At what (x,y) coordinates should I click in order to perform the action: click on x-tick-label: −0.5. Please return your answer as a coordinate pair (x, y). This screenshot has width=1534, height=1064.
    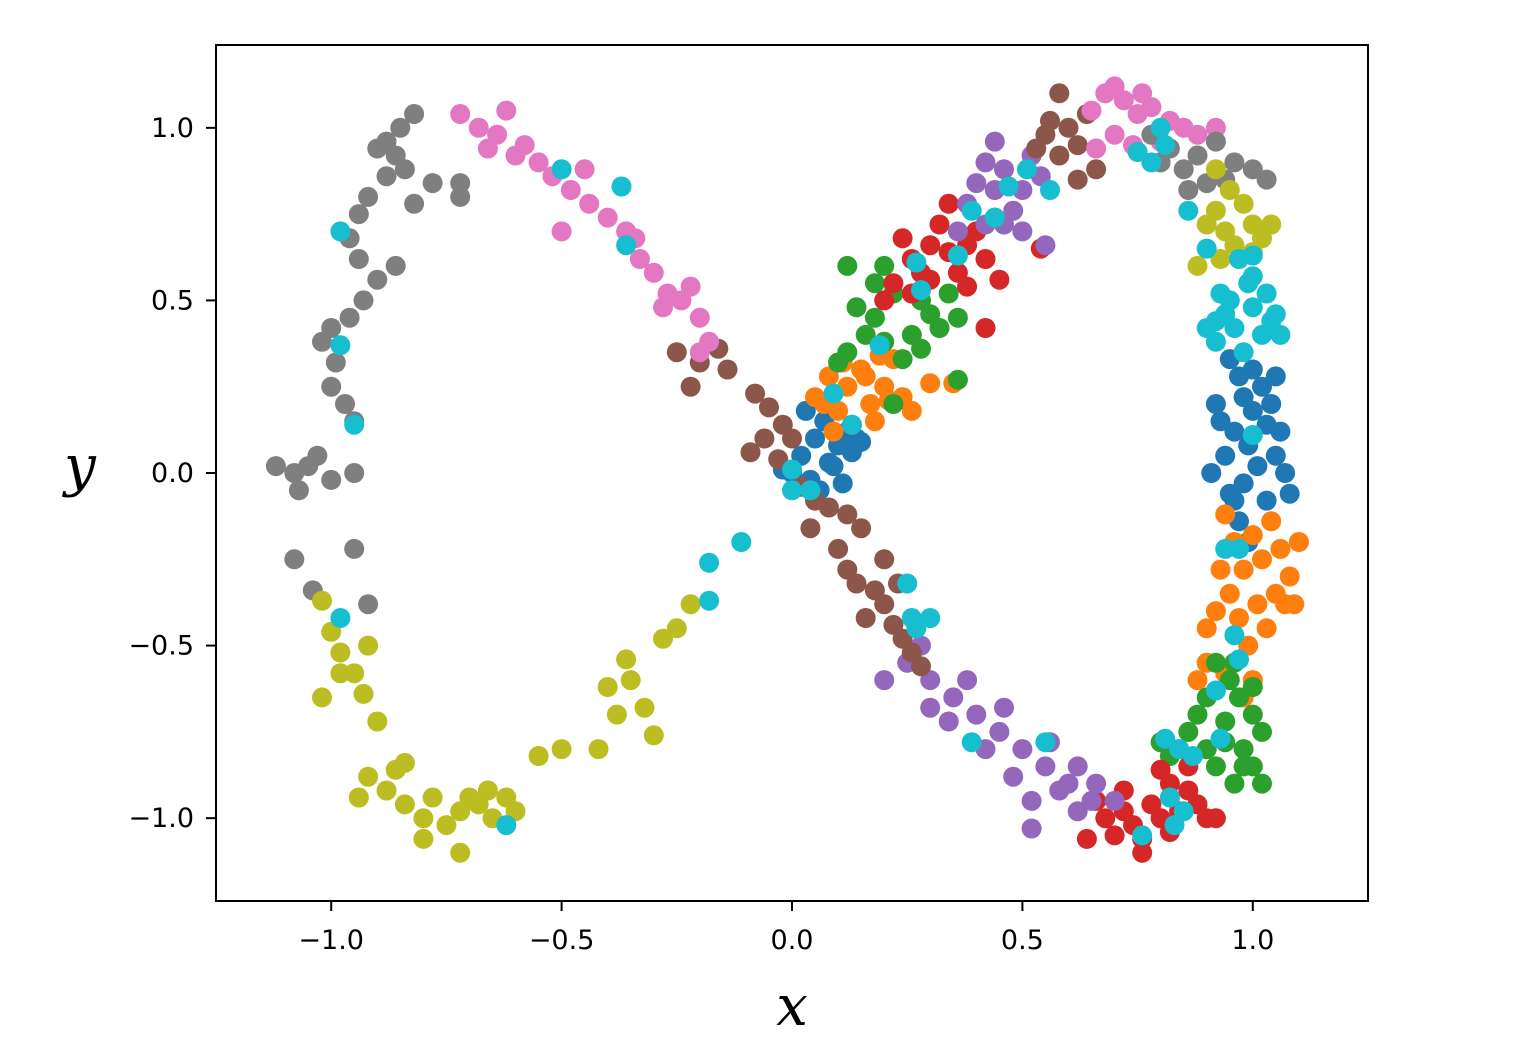
    Looking at the image, I should click on (562, 940).